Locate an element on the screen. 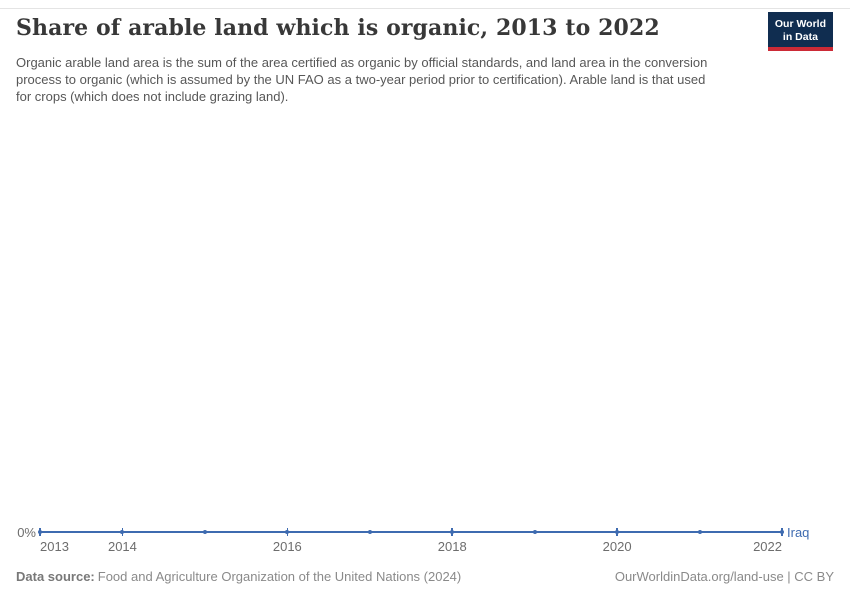  datasource-label: Data source: is located at coordinates (55, 576).